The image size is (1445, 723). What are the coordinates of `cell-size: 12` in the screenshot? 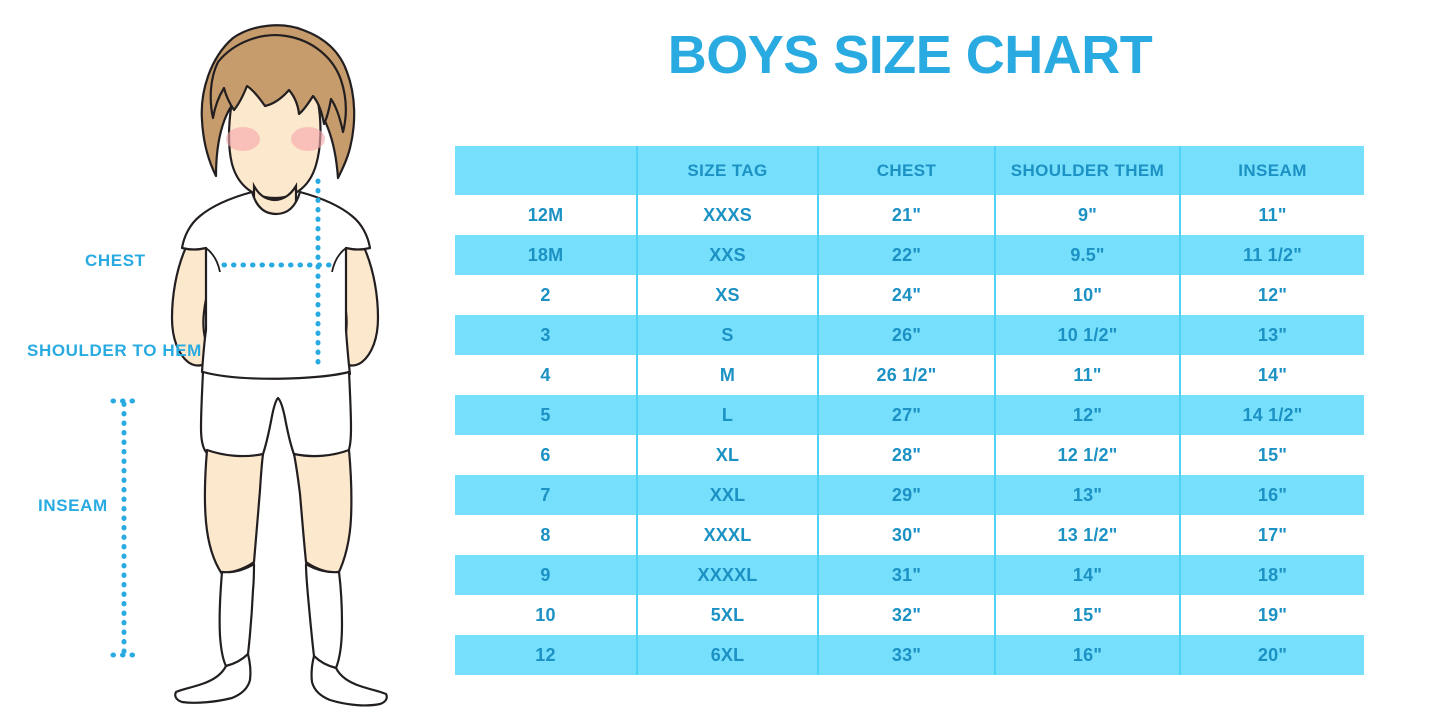 It's located at (546, 655).